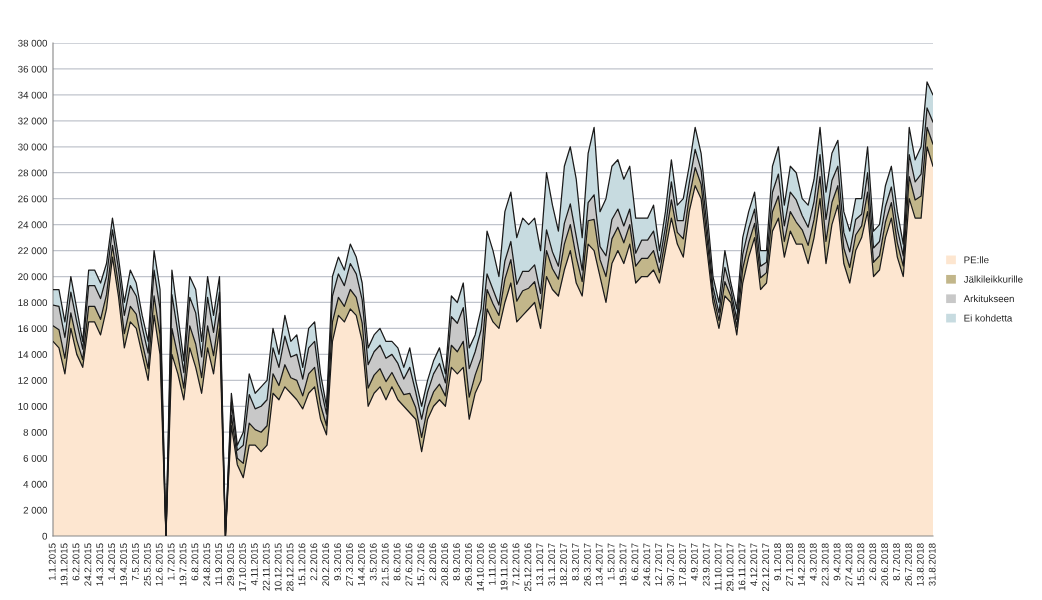 This screenshot has height=600, width=1042. What do you see at coordinates (373, 562) in the screenshot?
I see `x-tick-label: 3.5.2016` at bounding box center [373, 562].